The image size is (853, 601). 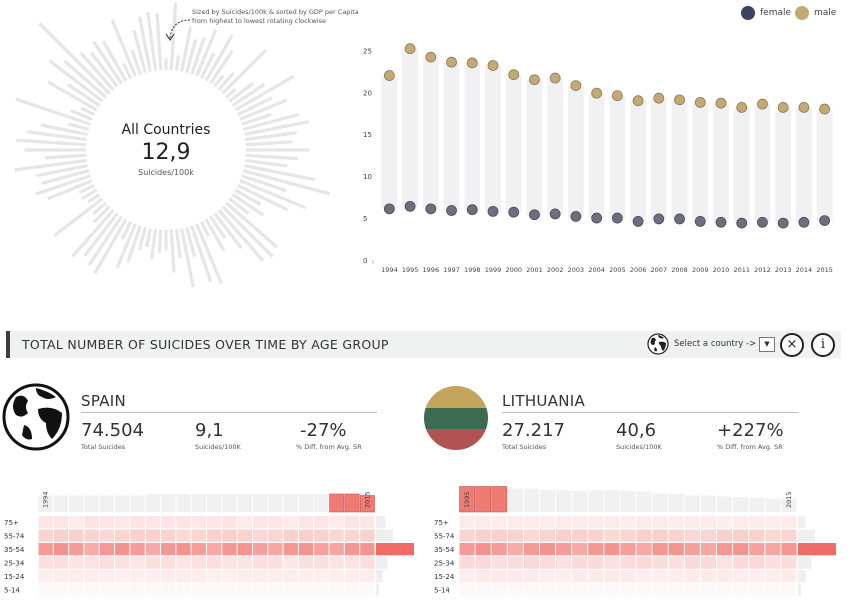 I want to click on y-tick-label: 15, so click(x=367, y=135).